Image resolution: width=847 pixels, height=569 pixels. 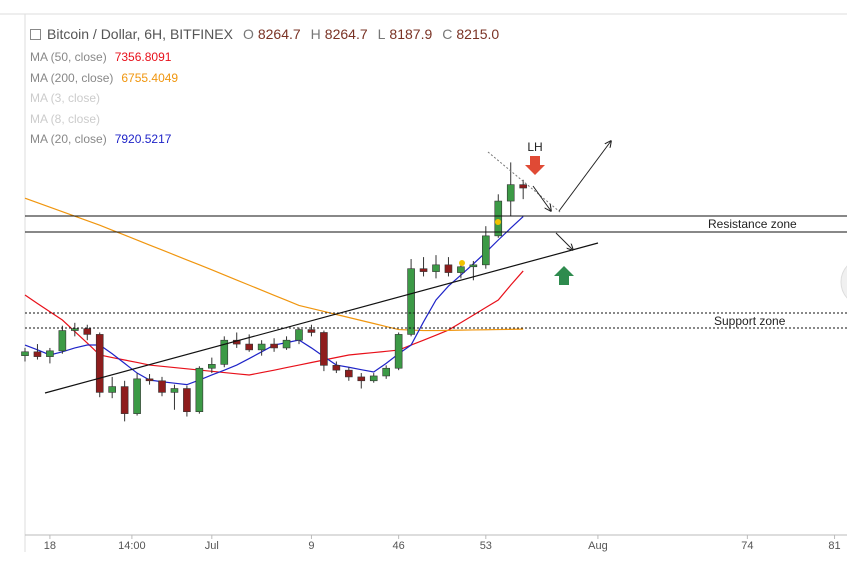 What do you see at coordinates (143, 57) in the screenshot?
I see `indicator-value: 7356.8091` at bounding box center [143, 57].